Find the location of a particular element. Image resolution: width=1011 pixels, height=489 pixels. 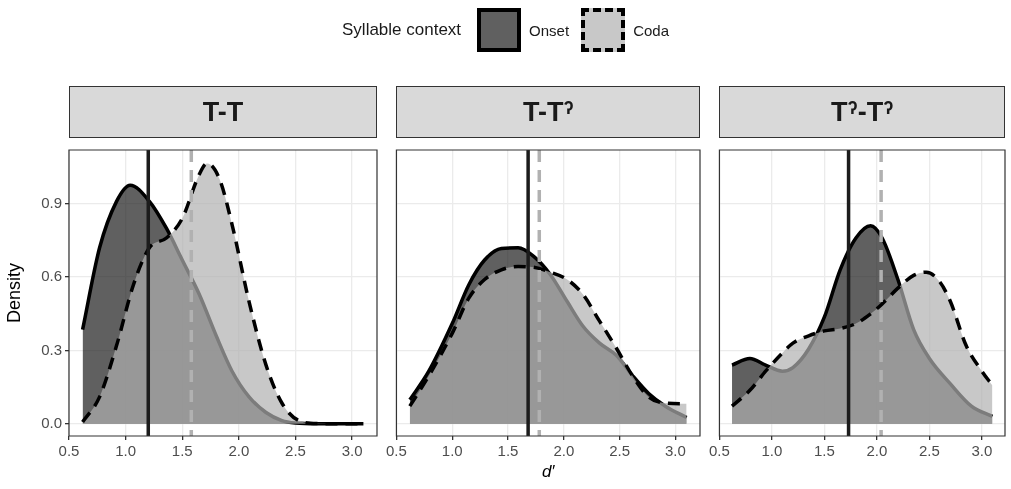

x-axis-title: d′ is located at coordinates (548, 471).